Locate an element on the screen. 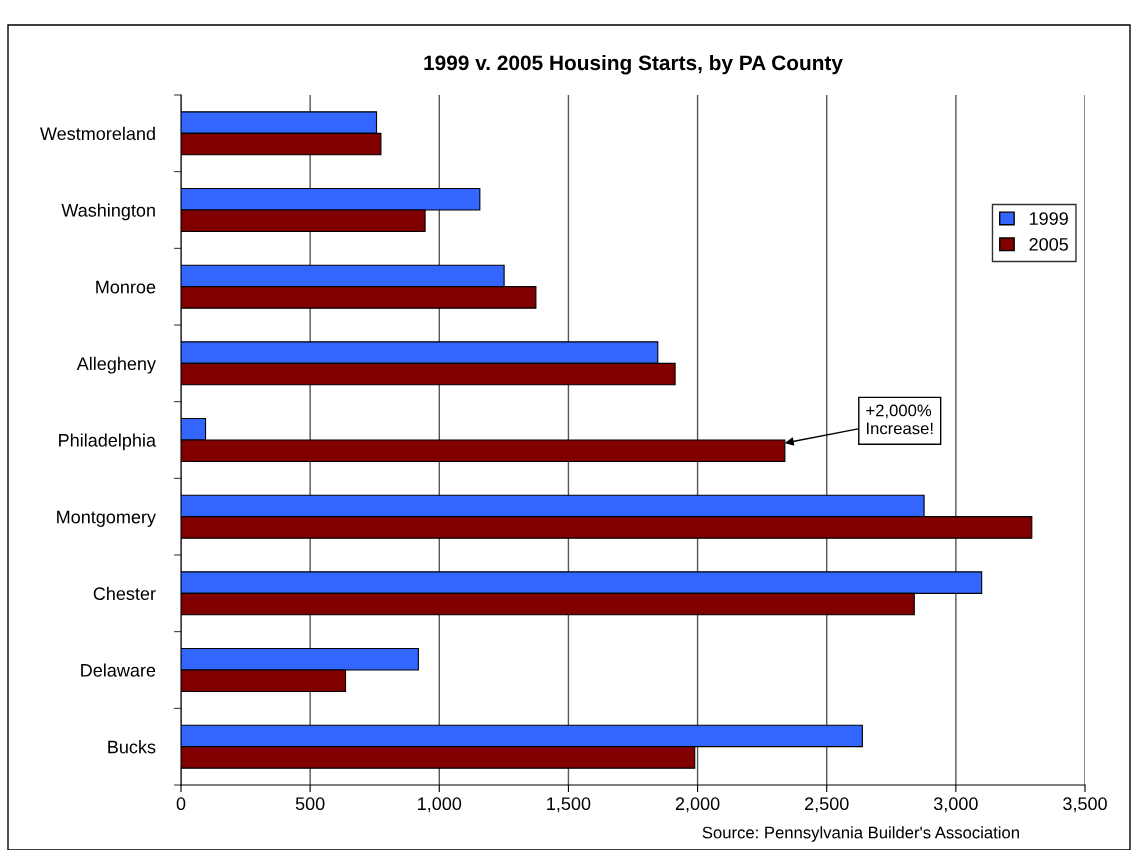 The width and height of the screenshot is (1132, 850). y-tick-label: Monroe is located at coordinates (126, 287).